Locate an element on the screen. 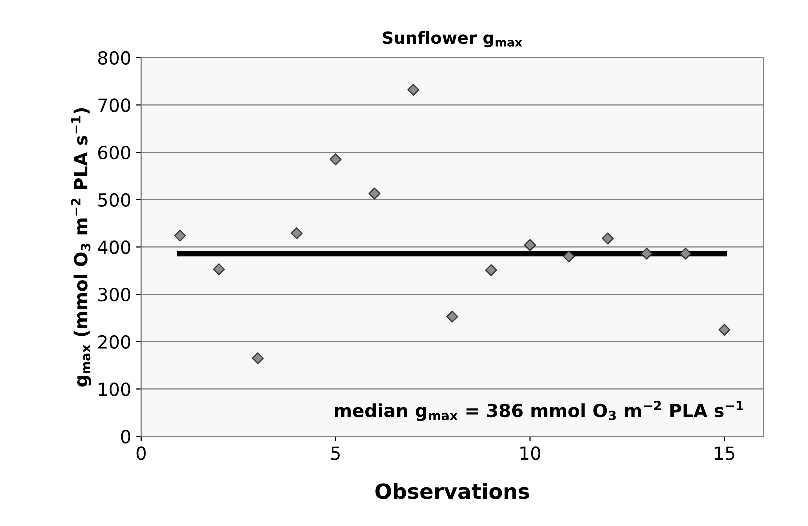 The width and height of the screenshot is (808, 526). y-tick-label: 700 is located at coordinates (114, 105).